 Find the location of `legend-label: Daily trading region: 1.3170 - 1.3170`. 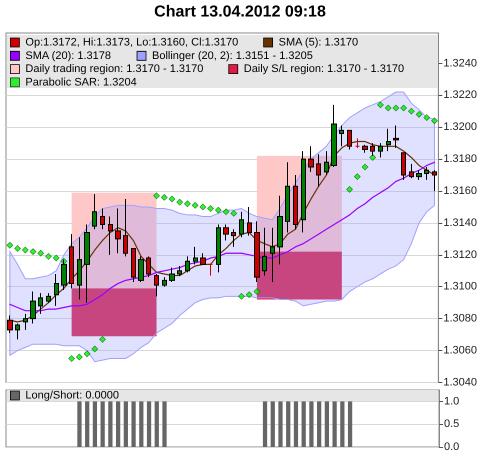

legend-label: Daily trading region: 1.3170 - 1.3170 is located at coordinates (114, 69).